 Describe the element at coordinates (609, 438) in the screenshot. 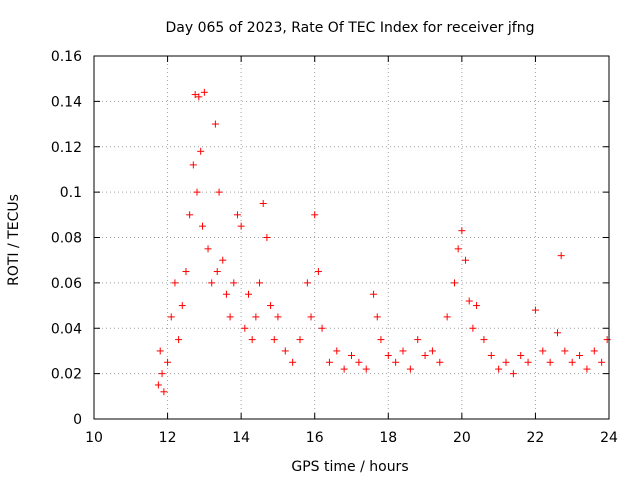

I see `x-tick-label: 24` at that location.